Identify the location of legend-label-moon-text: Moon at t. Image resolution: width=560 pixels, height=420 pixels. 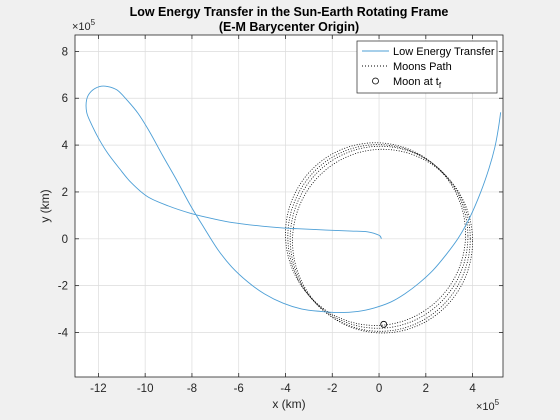
(416, 82).